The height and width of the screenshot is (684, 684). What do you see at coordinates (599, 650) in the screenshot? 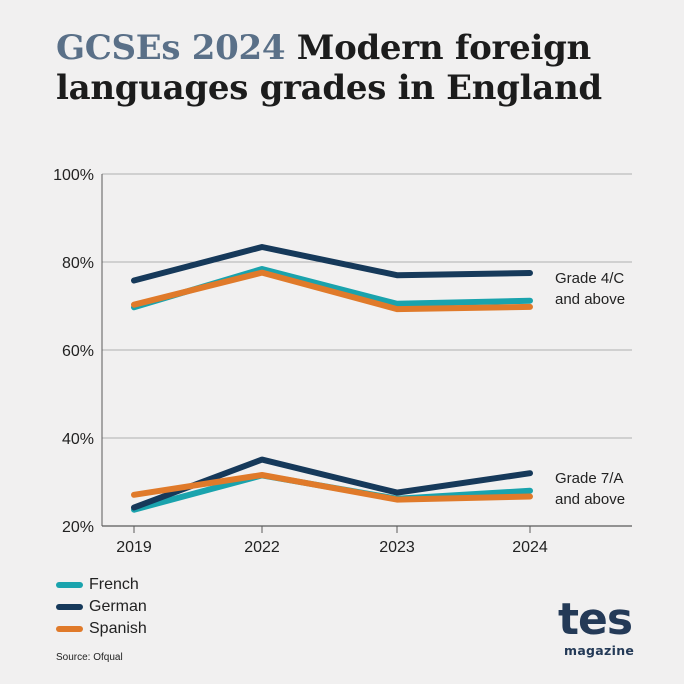
I see `logo-subtitle: magazine` at bounding box center [599, 650].